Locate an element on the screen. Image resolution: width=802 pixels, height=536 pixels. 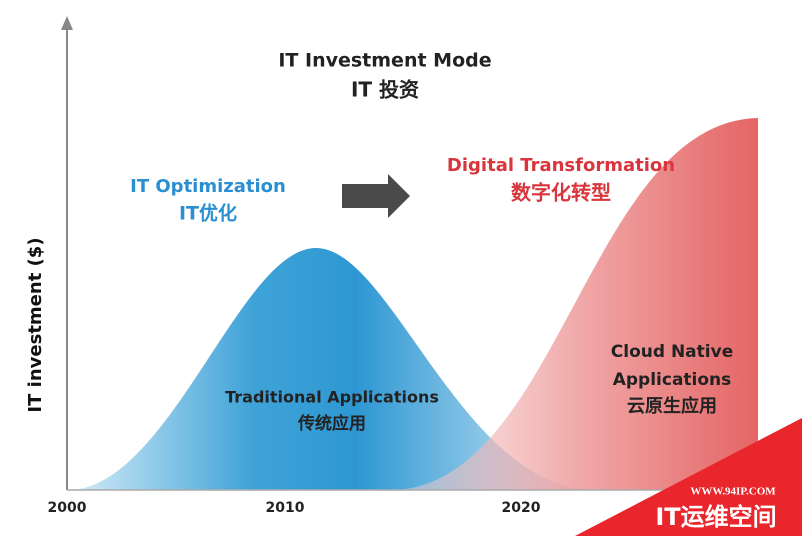
traditional-label: Traditional Applications is located at coordinates (332, 397).